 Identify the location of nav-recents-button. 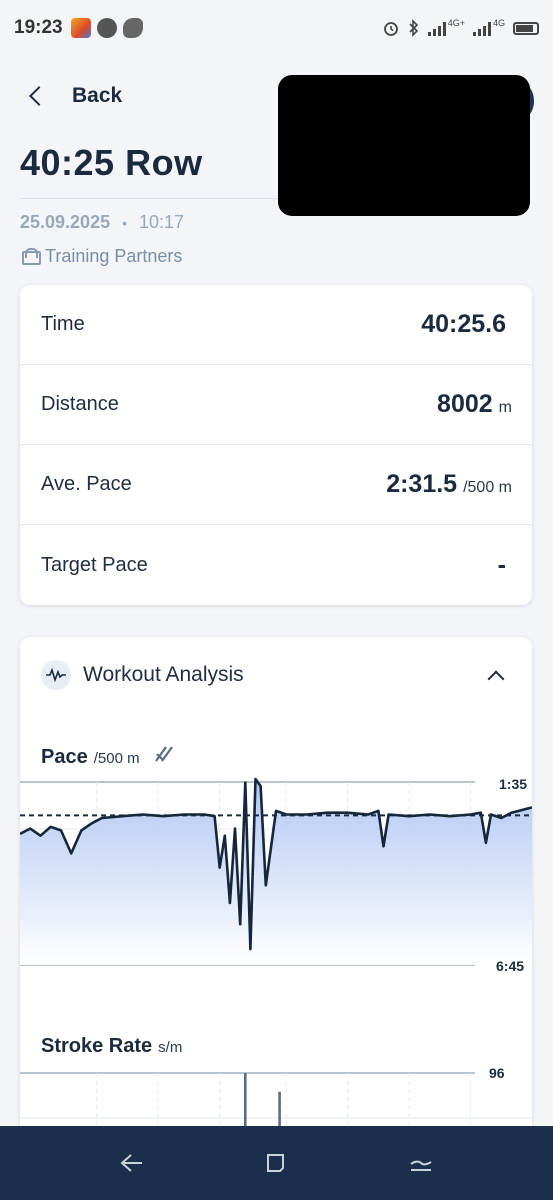
(421, 1163).